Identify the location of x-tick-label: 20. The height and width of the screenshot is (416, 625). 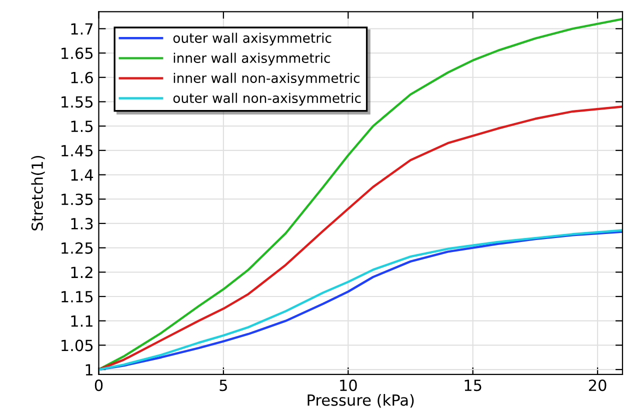
(597, 386).